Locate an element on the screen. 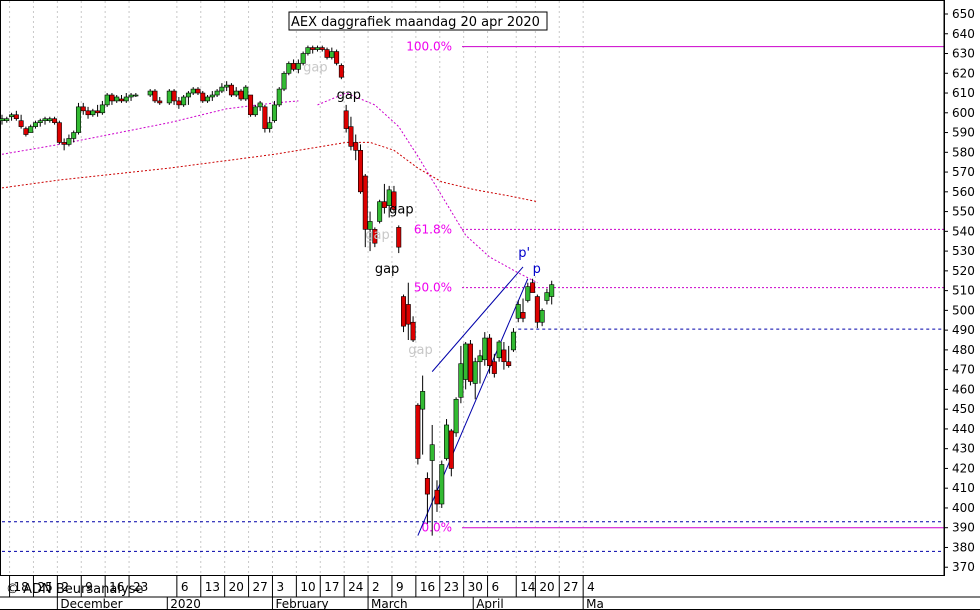  x-day-label: 17 is located at coordinates (331, 587).